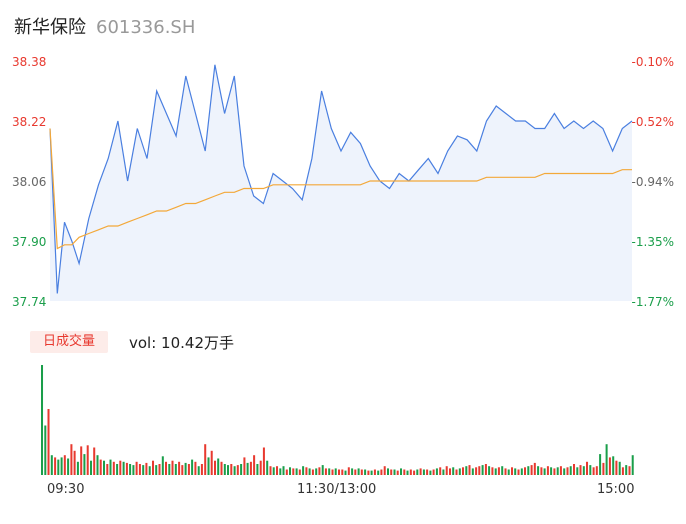 This screenshot has height=524, width=686. What do you see at coordinates (652, 122) in the screenshot?
I see `y-tick-right-1: -0.52%` at bounding box center [652, 122].